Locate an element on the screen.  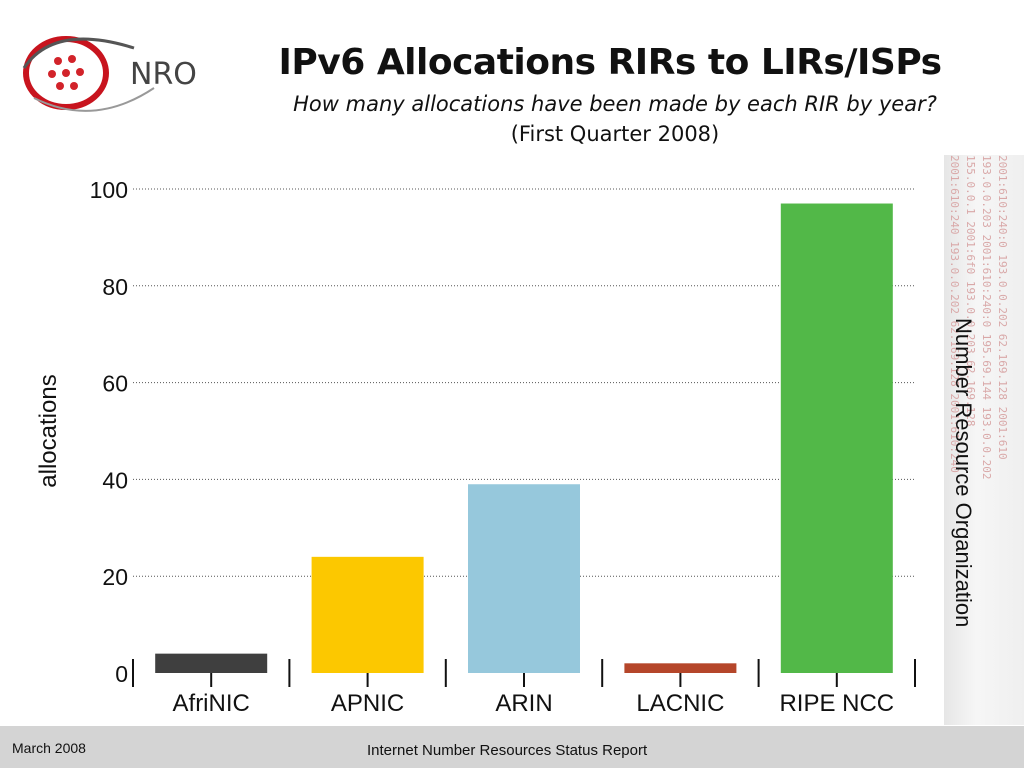
y-tick-label: 40 is located at coordinates (115, 480).